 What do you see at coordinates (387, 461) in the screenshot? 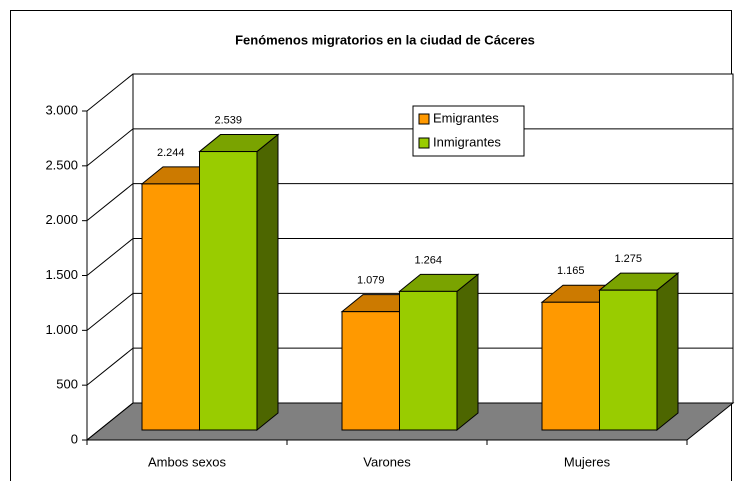
I see `x-tick-label: Varones` at bounding box center [387, 461].